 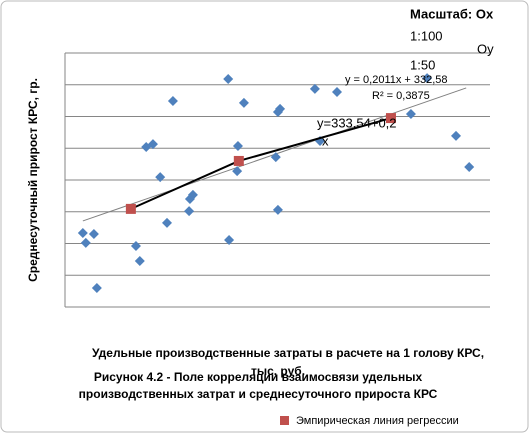 What do you see at coordinates (401, 96) in the screenshot?
I see `annotation: R² = 0,3875` at bounding box center [401, 96].